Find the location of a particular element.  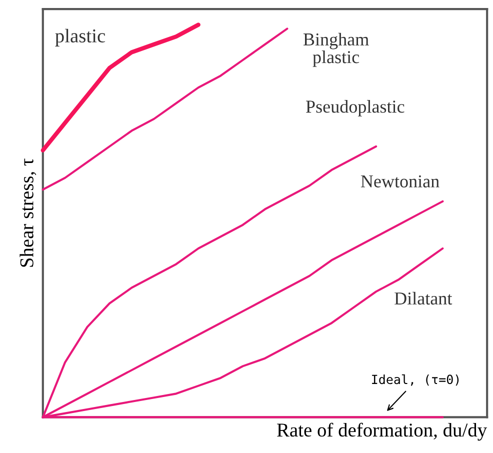

series-label: Bingham plastic is located at coordinates (336, 49).